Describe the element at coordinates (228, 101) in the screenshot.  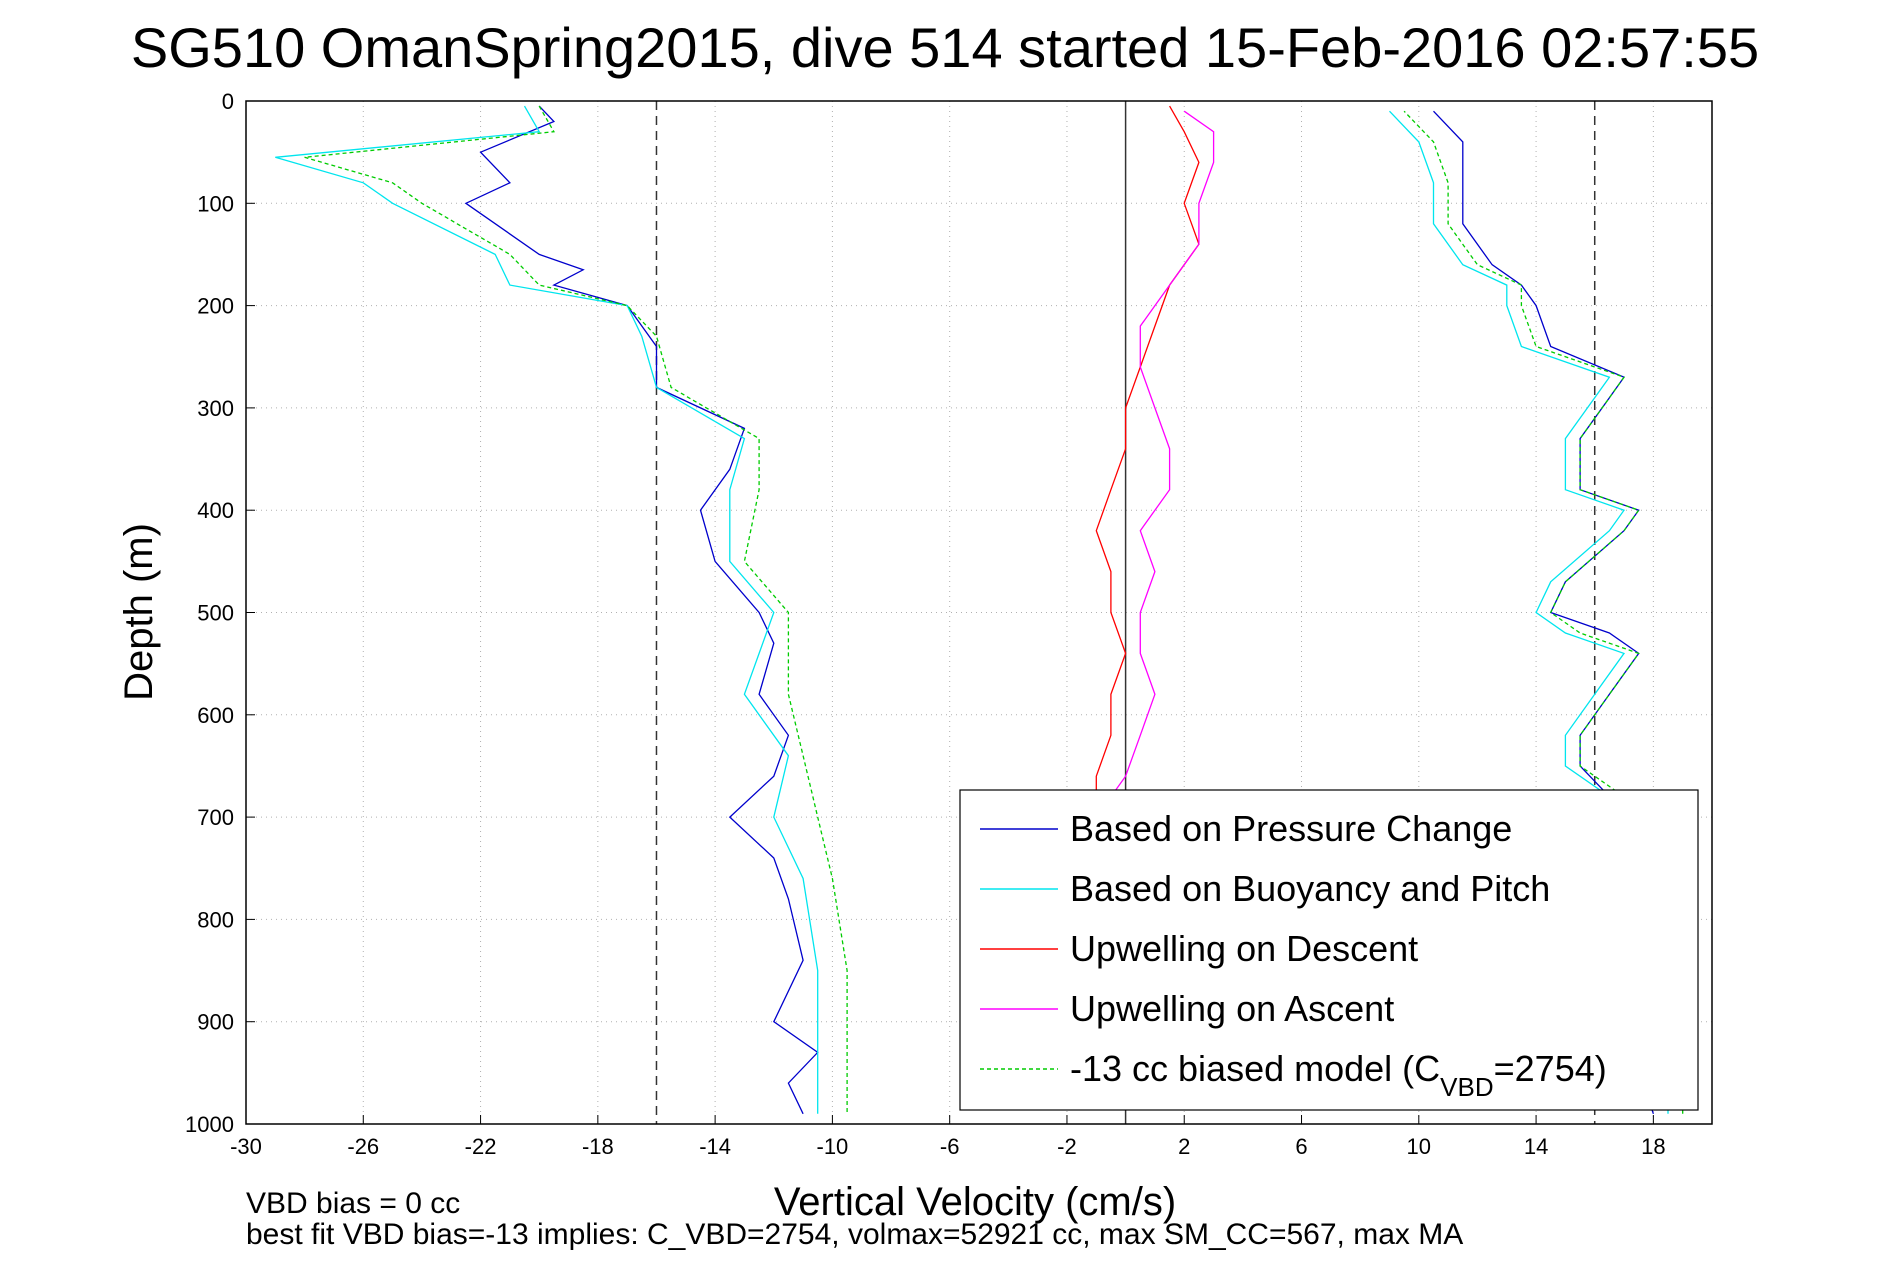
I see `y-tick-label: 0` at that location.